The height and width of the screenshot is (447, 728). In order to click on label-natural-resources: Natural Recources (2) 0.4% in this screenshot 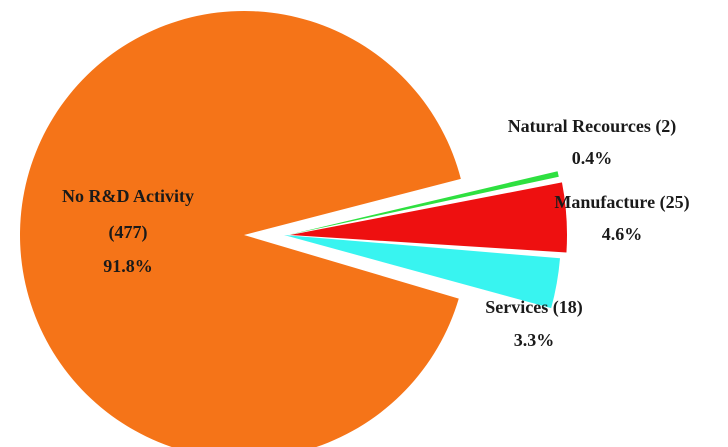, I will do `click(592, 142)`.